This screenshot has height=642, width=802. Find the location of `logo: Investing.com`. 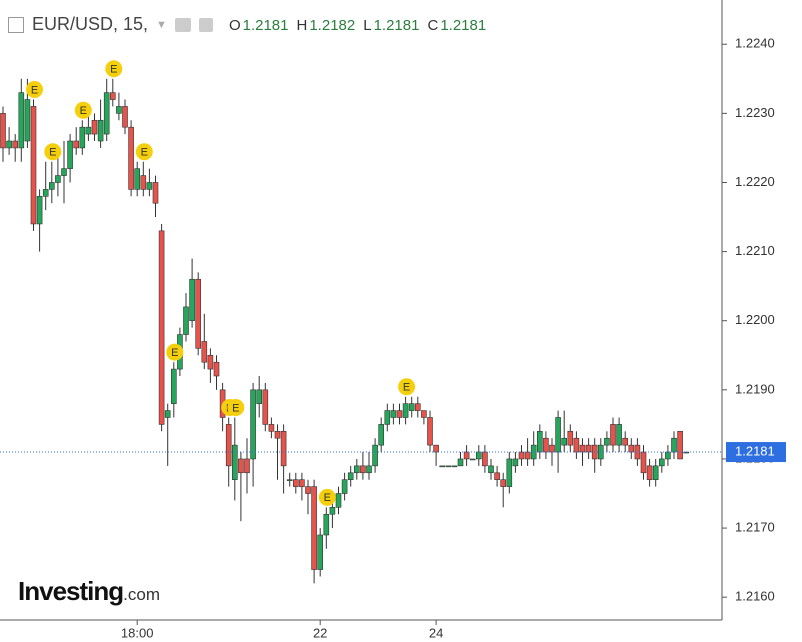

logo: Investing.com is located at coordinates (89, 591).